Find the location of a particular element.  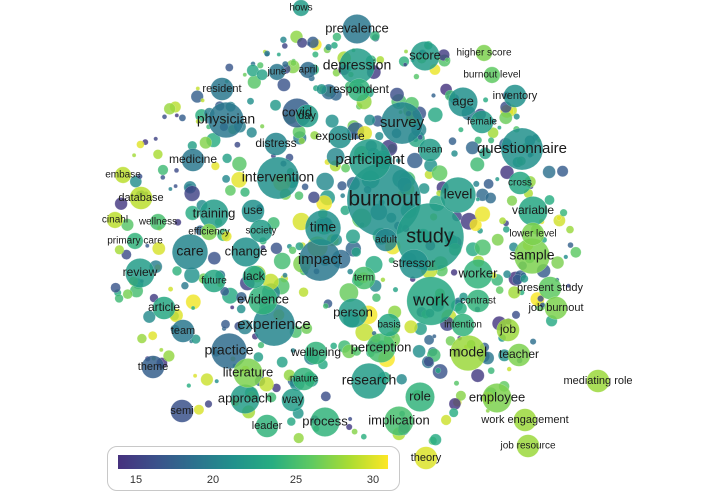

term-care: care is located at coordinates (189, 251).